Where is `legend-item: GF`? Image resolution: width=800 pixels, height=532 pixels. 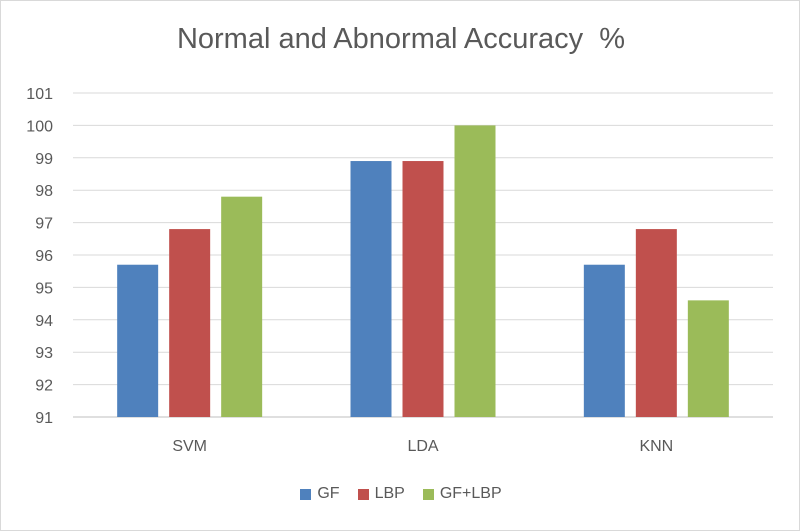 legend-item: GF is located at coordinates (320, 494).